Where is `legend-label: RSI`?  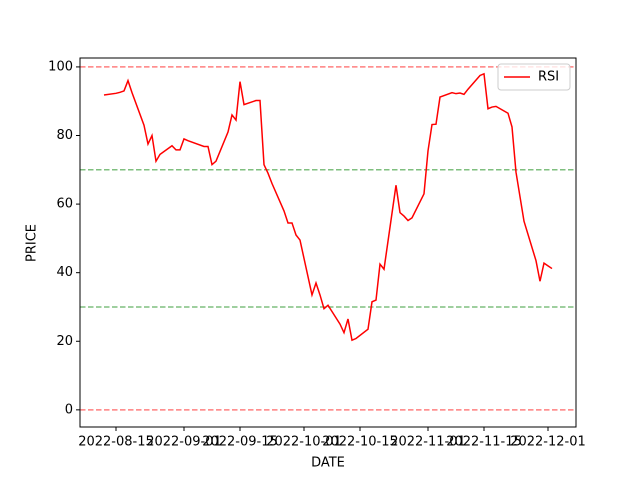 legend-label: RSI is located at coordinates (548, 77).